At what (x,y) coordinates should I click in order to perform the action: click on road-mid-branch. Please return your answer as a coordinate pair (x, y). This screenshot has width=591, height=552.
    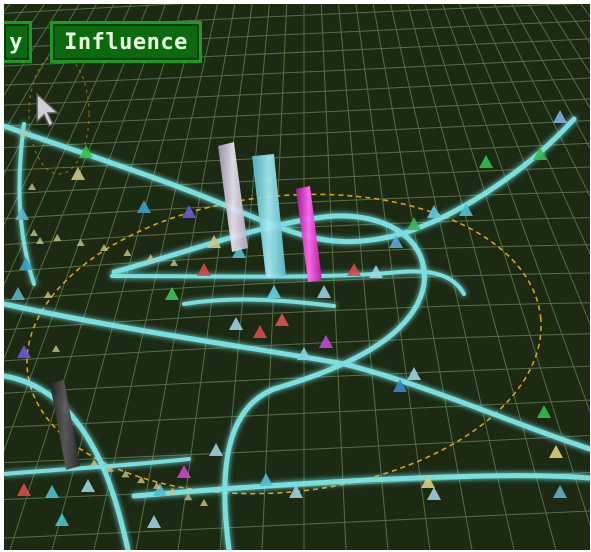
    Looking at the image, I should click on (259, 302).